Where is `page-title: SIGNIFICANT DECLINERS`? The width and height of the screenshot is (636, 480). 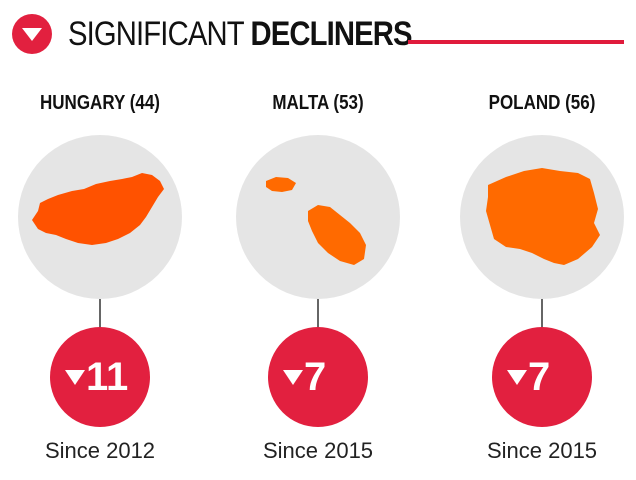 page-title: SIGNIFICANT DECLINERS is located at coordinates (240, 34).